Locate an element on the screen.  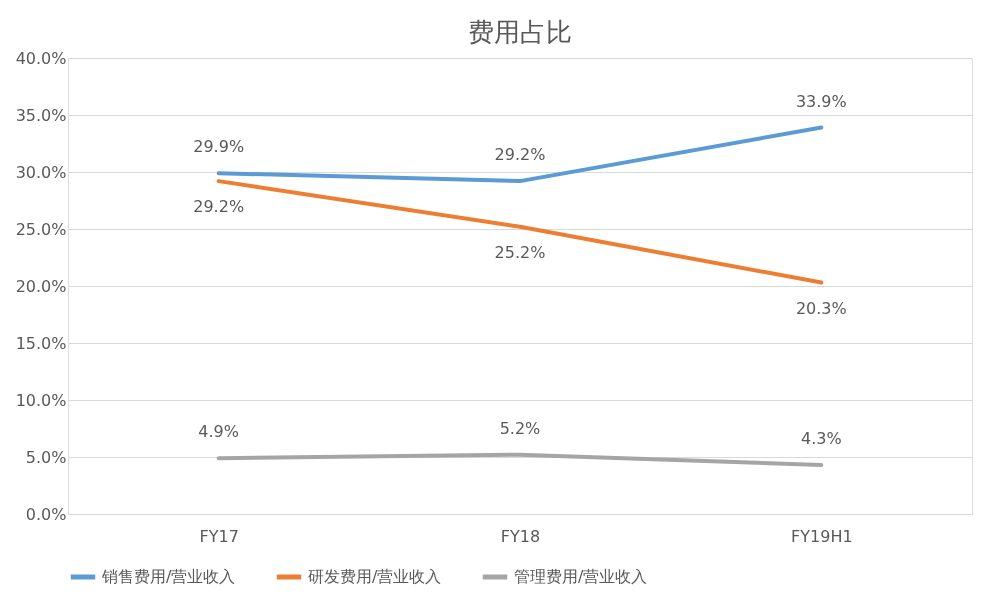
data-label: 29.9% is located at coordinates (219, 147).